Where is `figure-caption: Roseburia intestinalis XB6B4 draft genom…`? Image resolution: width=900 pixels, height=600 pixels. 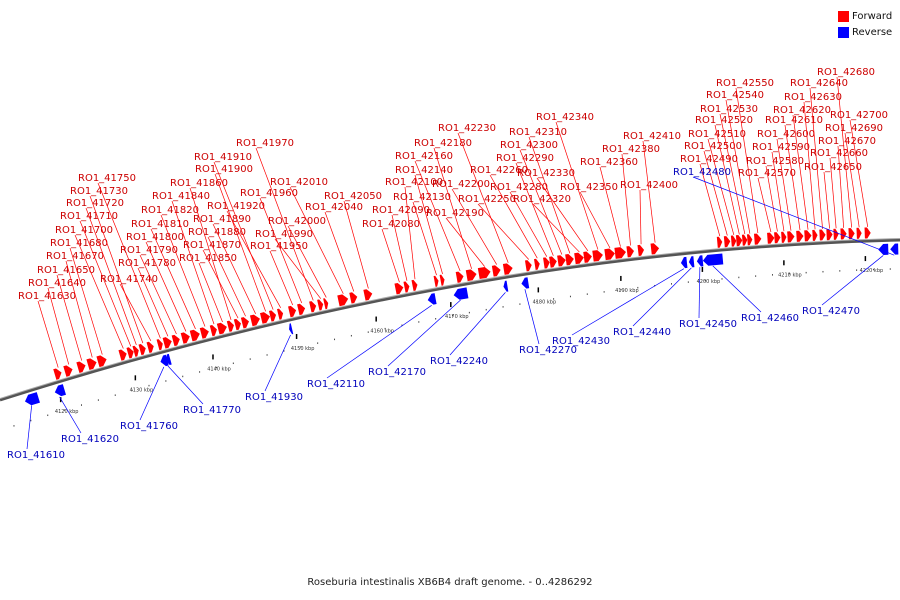 figure-caption: Roseburia intestinalis XB6B4 draft genom… is located at coordinates (450, 582).